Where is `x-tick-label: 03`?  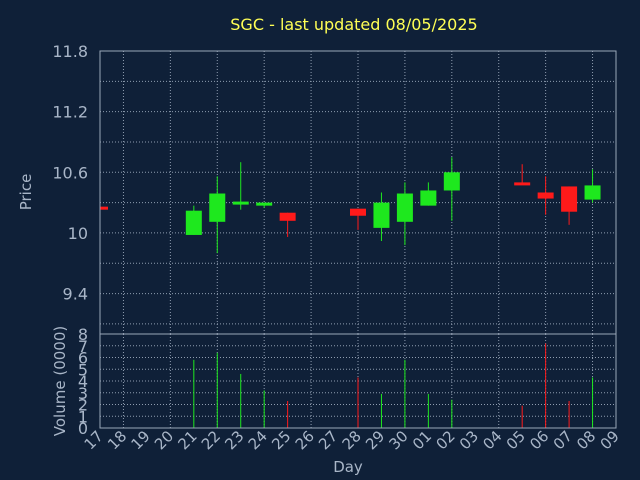 x-tick-label: 03 is located at coordinates (469, 440).